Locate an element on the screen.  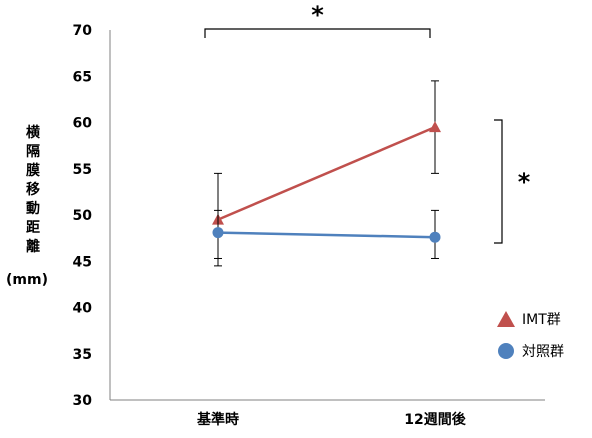
y-tick-labels: 30 35 40 45 50 55 60 65 70 is located at coordinates (83, 216).